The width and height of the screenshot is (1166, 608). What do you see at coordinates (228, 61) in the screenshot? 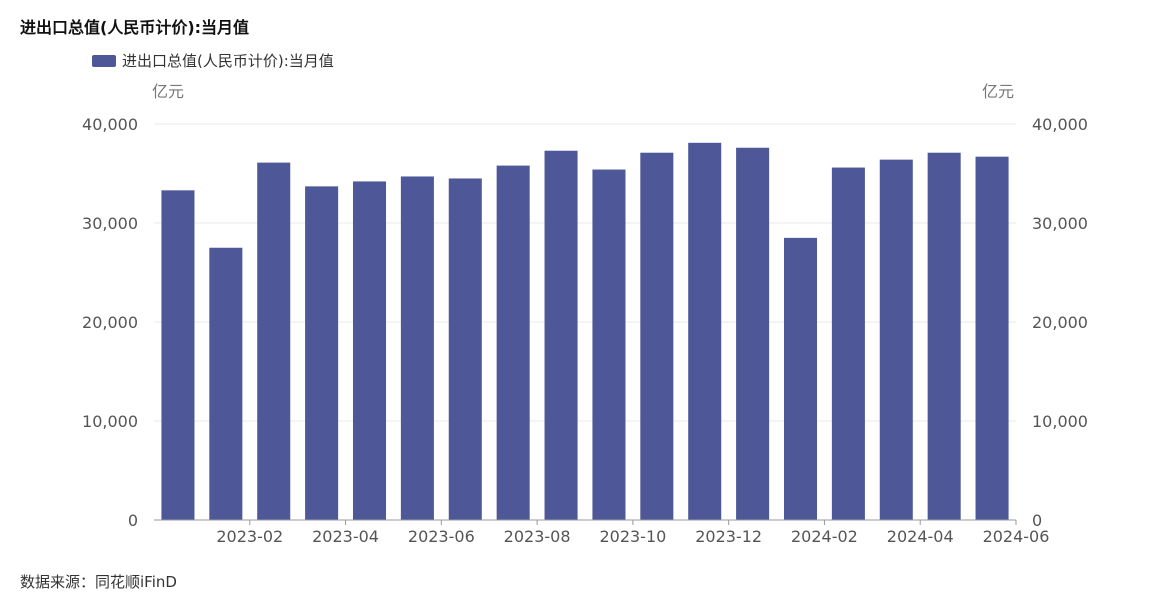
I see `legend-label: 进出口总值(人民币计价):当月值` at bounding box center [228, 61].